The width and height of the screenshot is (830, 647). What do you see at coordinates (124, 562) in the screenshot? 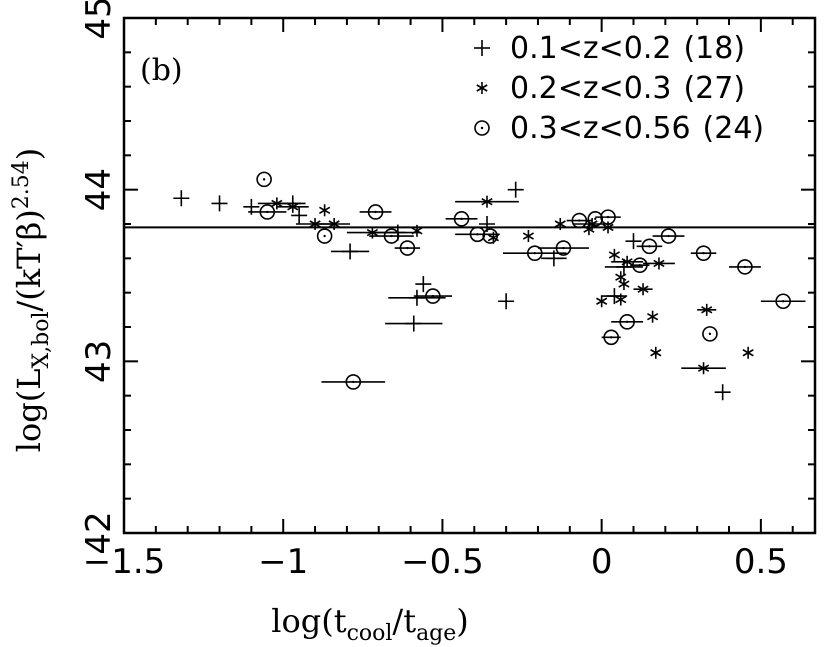
I see `x-tick-label: −1.5` at bounding box center [124, 562].